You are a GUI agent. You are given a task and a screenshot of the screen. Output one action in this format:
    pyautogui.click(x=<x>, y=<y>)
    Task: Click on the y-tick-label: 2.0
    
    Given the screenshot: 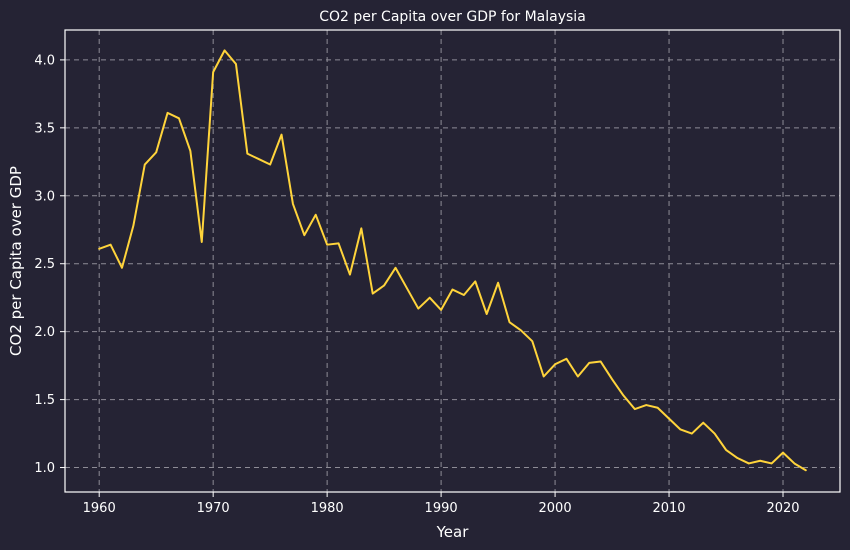 What is the action you would take?
    pyautogui.click(x=44, y=332)
    